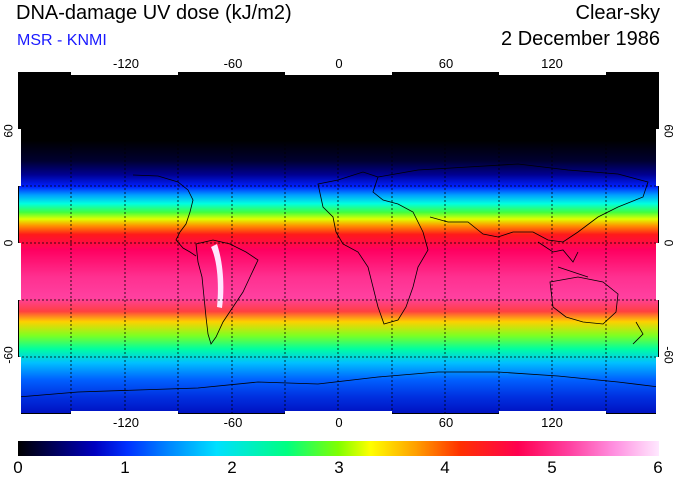 This screenshot has width=678, height=480. I want to click on lon-tick-bottom: -120, so click(126, 422).